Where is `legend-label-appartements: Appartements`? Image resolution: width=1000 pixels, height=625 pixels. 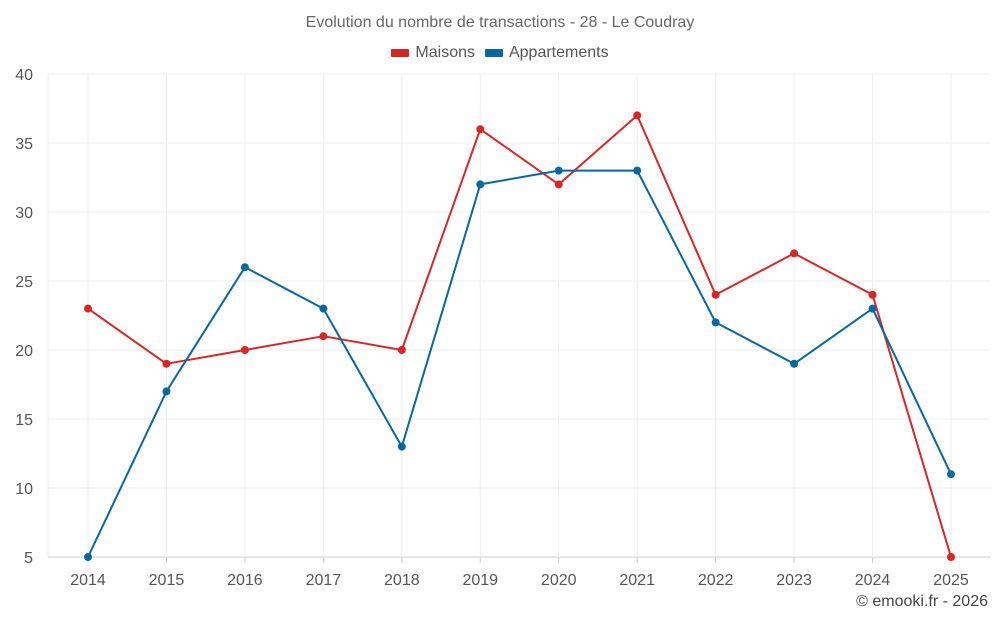 legend-label-appartements: Appartements is located at coordinates (558, 52).